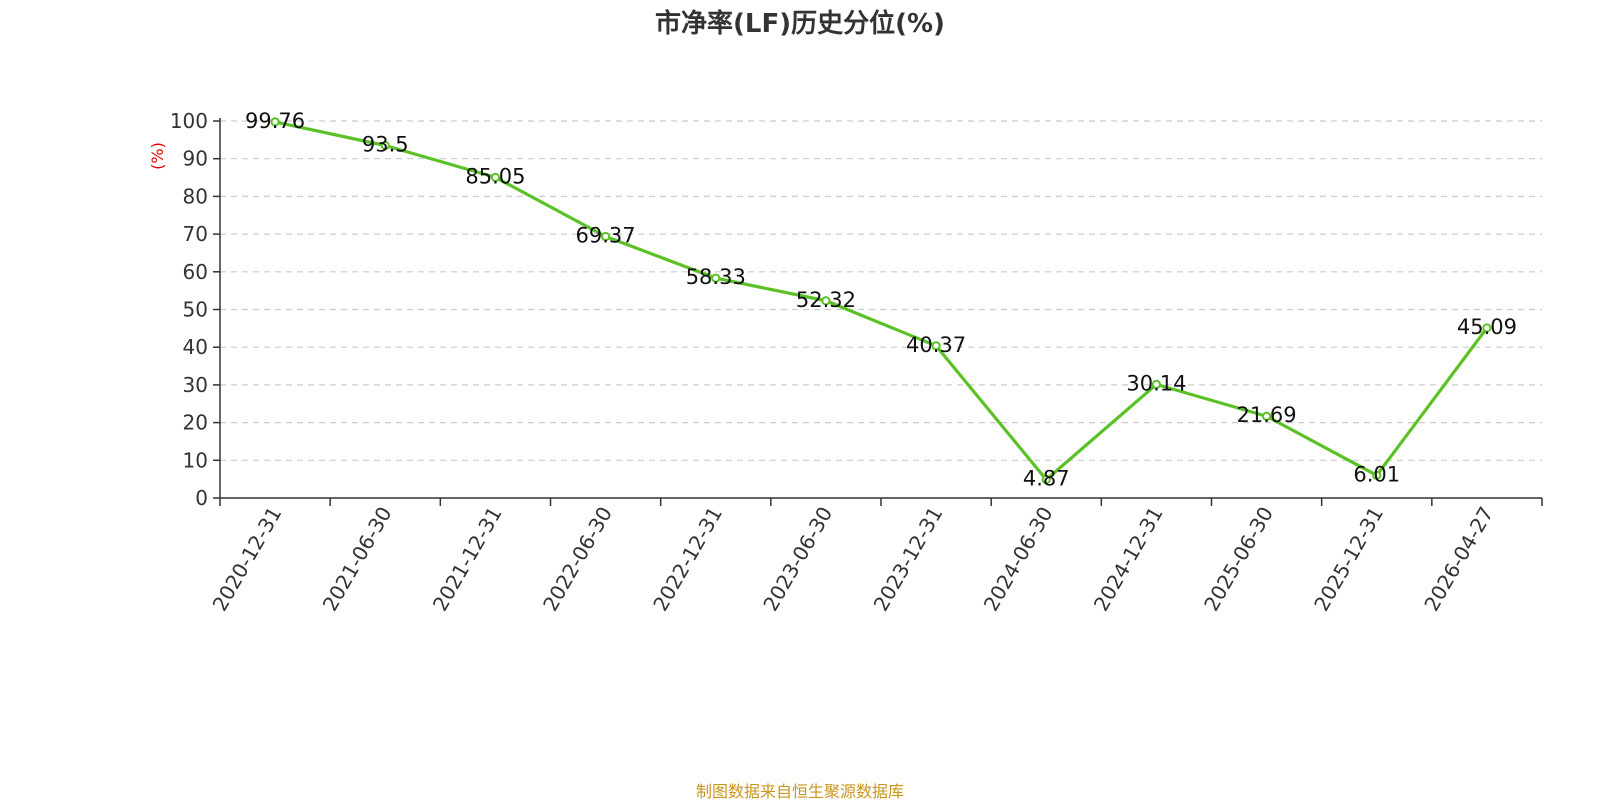 The height and width of the screenshot is (800, 1600). What do you see at coordinates (800, 23) in the screenshot?
I see `chart-title: 市净率(LF)历史分位(%)` at bounding box center [800, 23].